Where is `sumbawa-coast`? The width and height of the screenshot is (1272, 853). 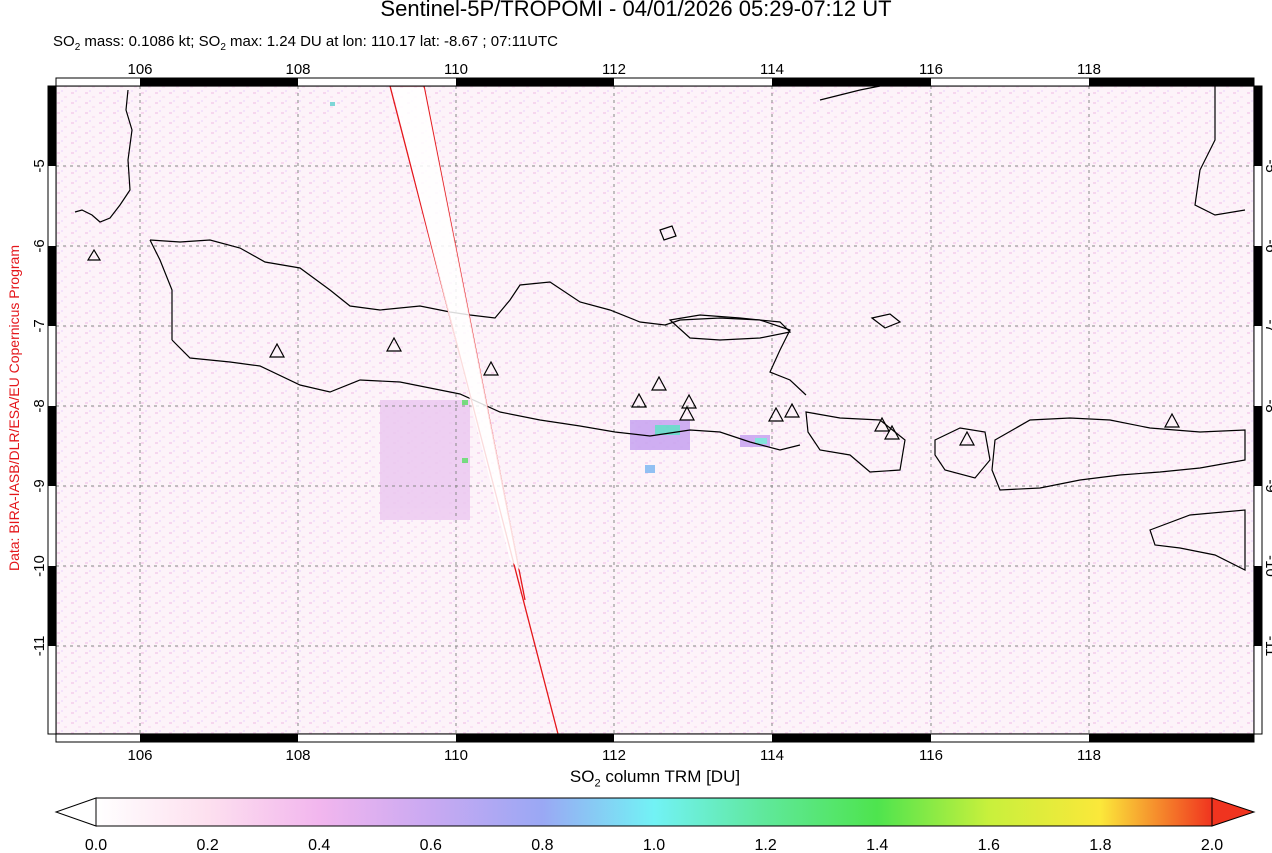
sumbawa-coast is located at coordinates (1118, 454).